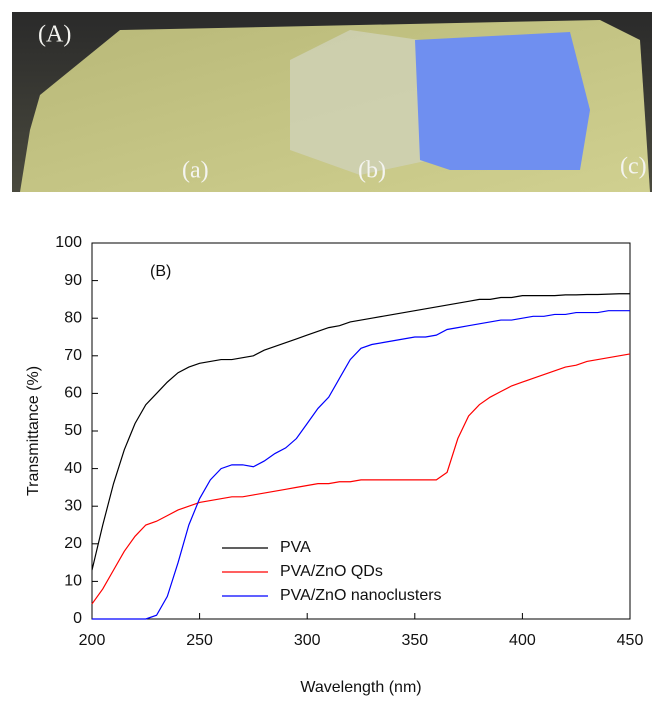 The width and height of the screenshot is (653, 705). Describe the element at coordinates (331, 571) in the screenshot. I see `legend-label: PVA/ZnO QDs` at that location.